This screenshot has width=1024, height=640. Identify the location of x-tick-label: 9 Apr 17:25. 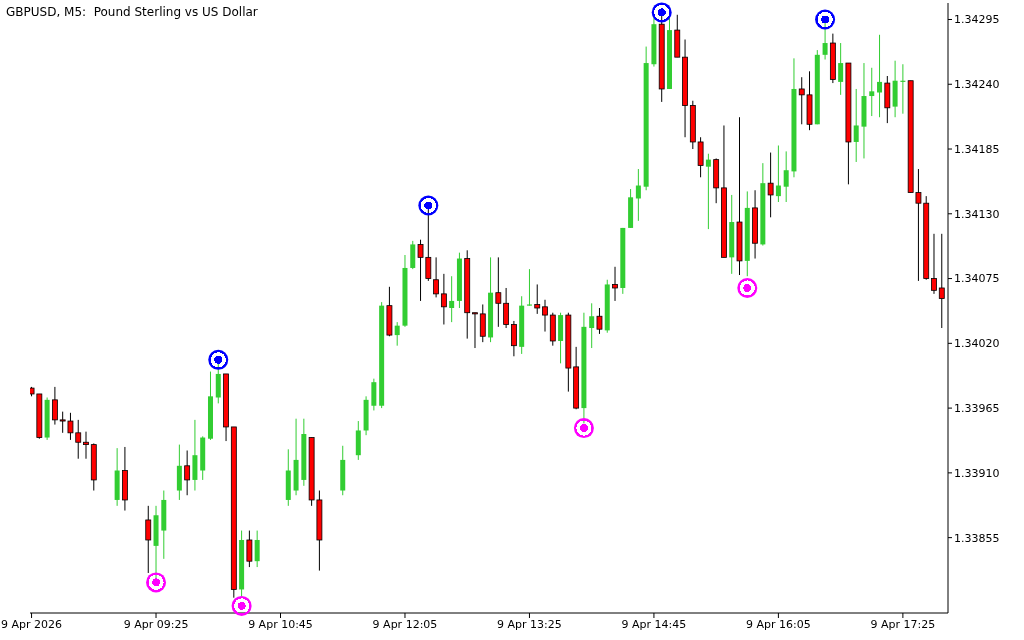
(903, 624).